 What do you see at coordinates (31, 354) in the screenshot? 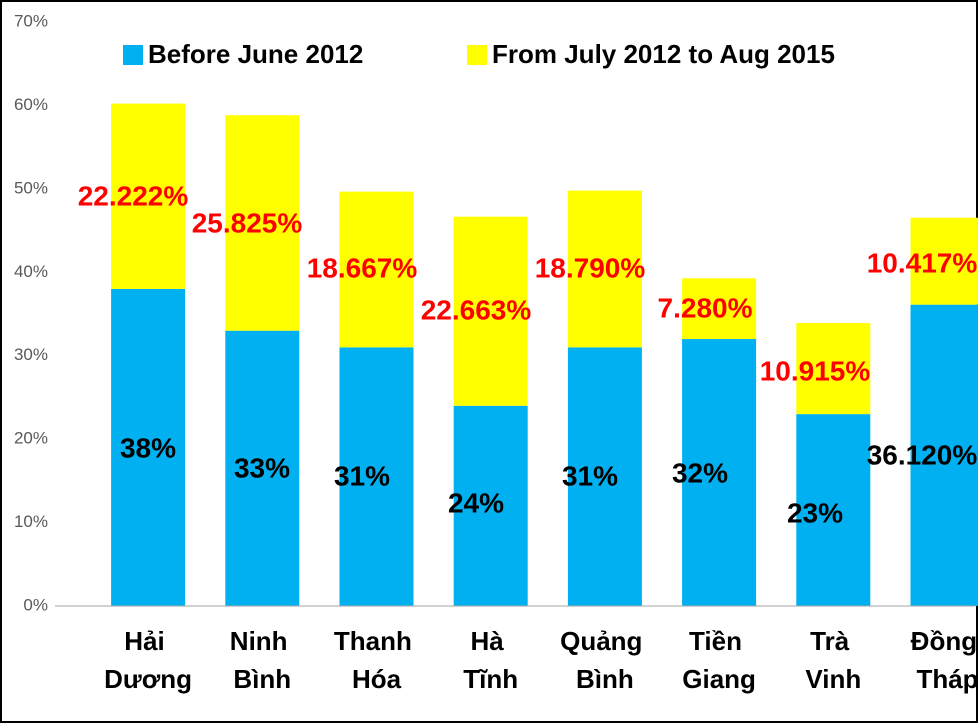
I see `y-tick-label: 30%` at bounding box center [31, 354].